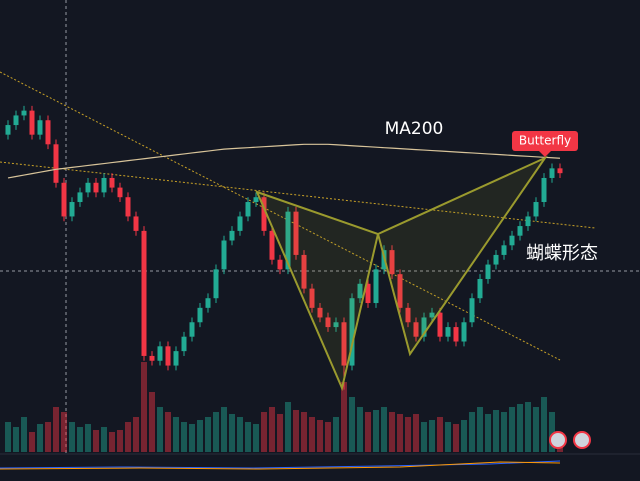  I want to click on pattern-triangle, so click(317, 291).